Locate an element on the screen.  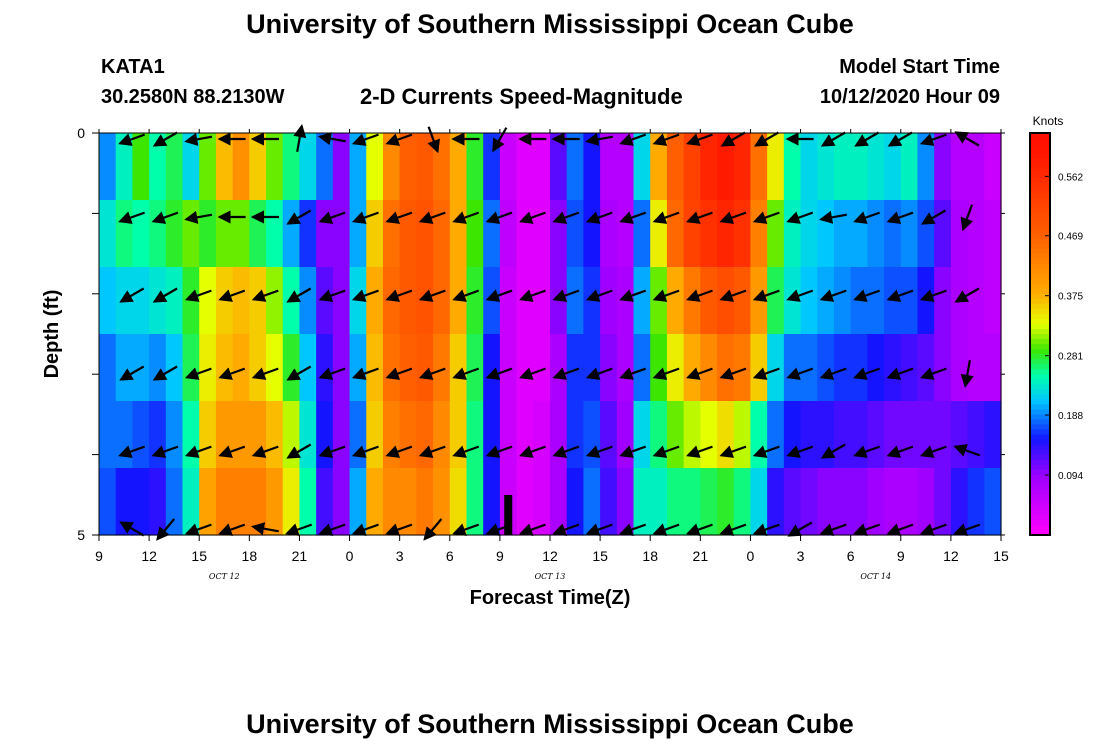
station-id: KATA1 is located at coordinates (133, 67).